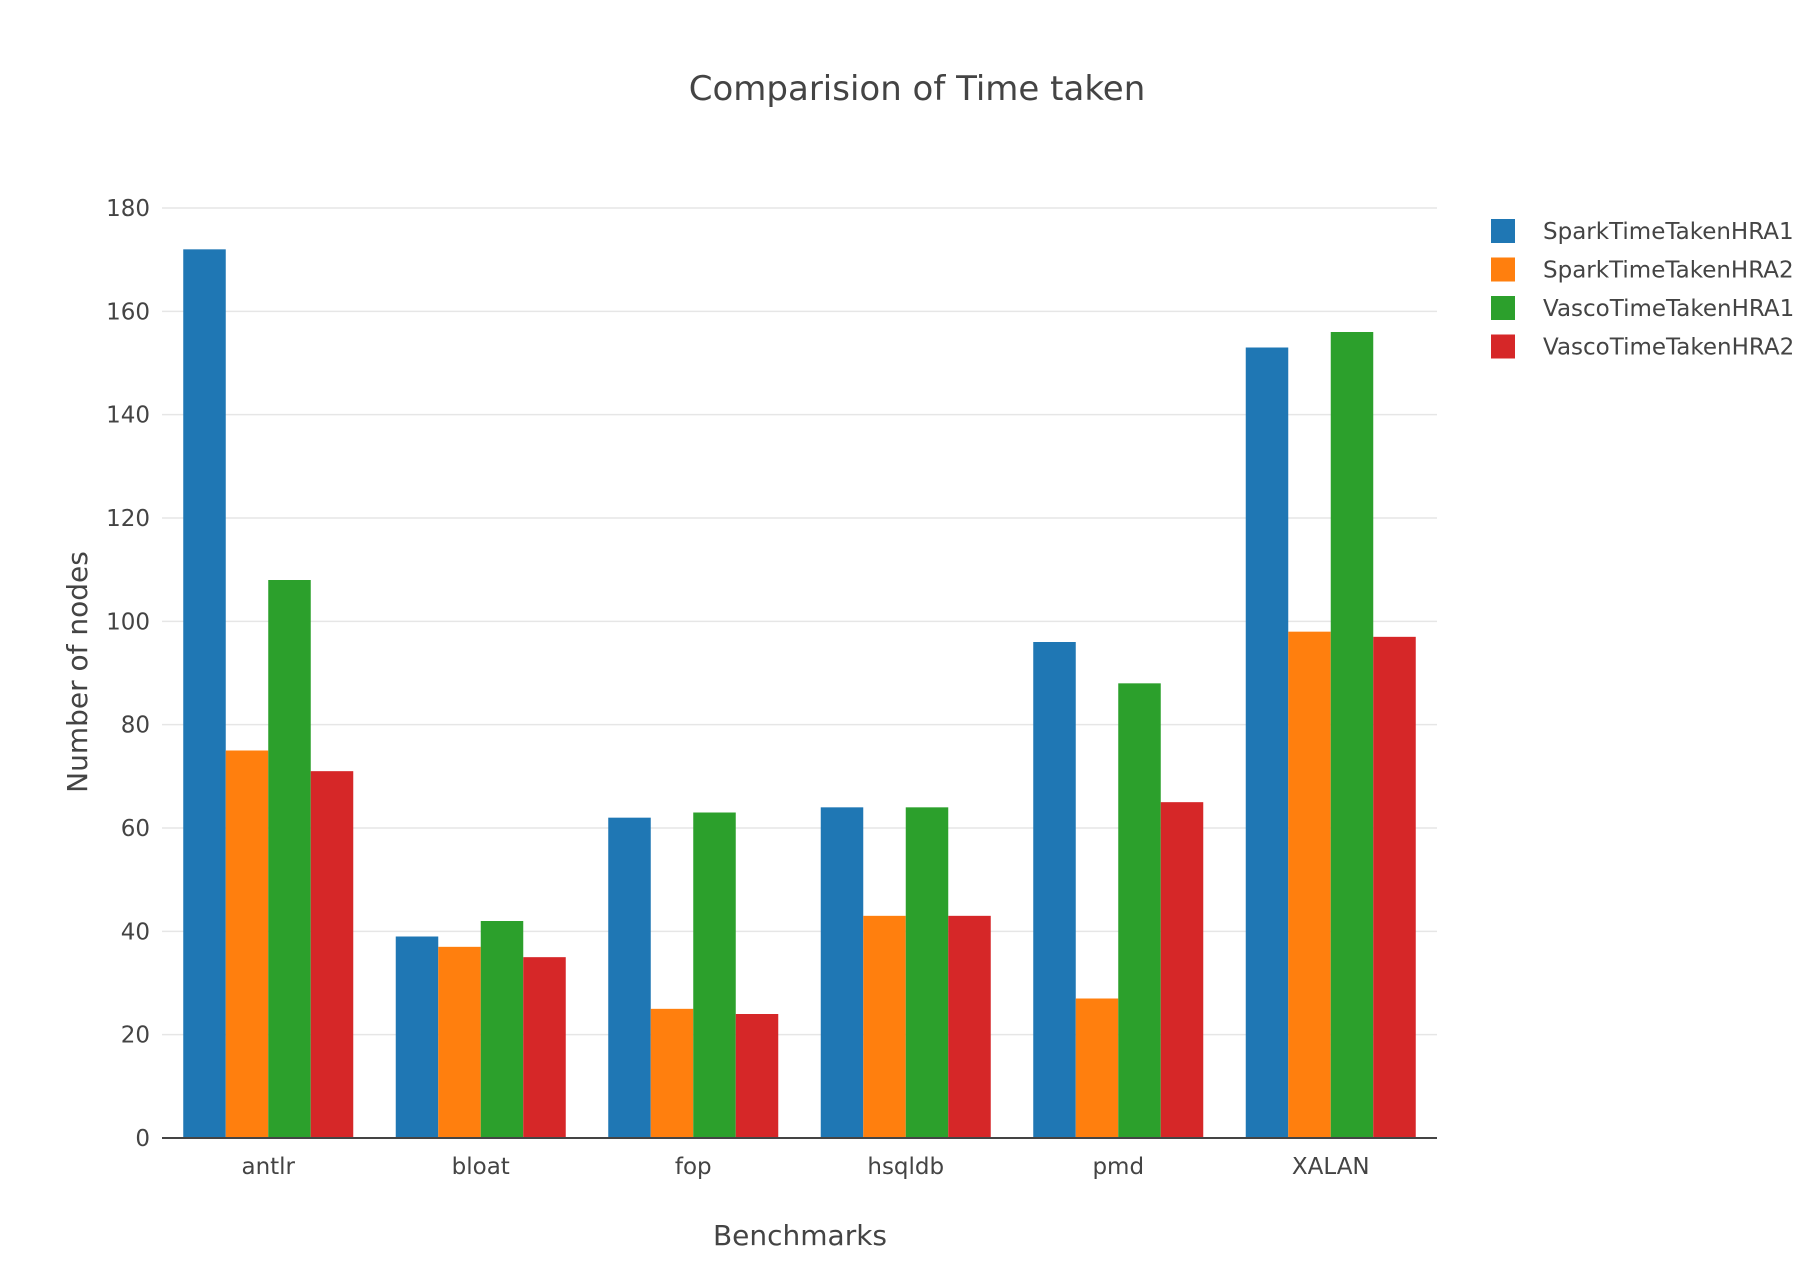  What do you see at coordinates (1182, 970) in the screenshot?
I see `bar-pmd-VascoTimeTakenHRA2` at bounding box center [1182, 970].